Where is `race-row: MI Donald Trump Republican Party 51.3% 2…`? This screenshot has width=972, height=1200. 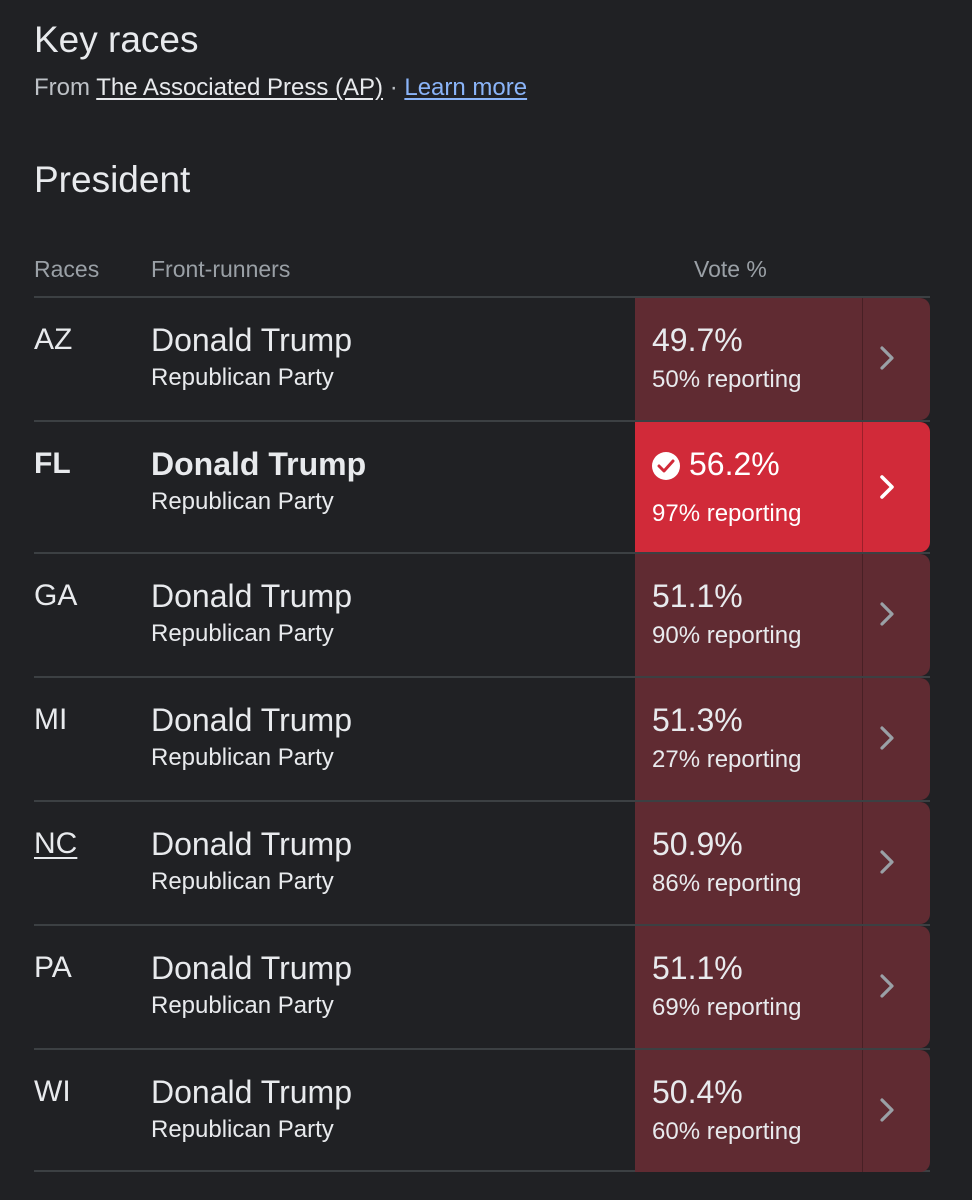 race-row: MI Donald Trump Republican Party 51.3% 2… is located at coordinates (482, 738).